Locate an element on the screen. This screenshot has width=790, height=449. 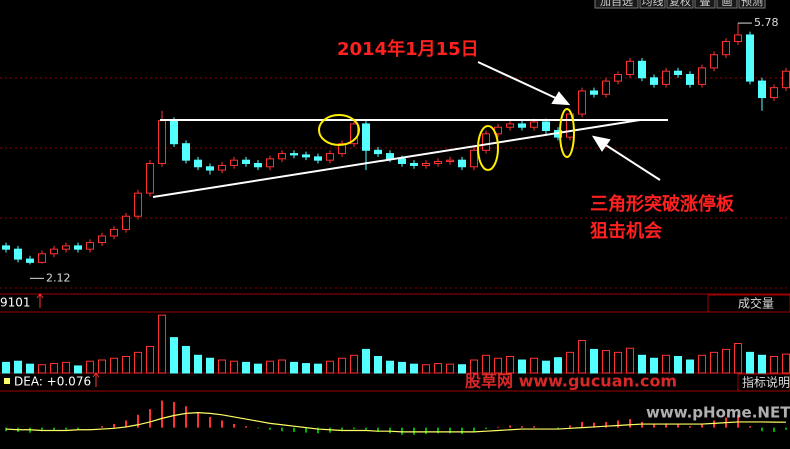
toolbar-label: 加自选 is located at coordinates (616, 4).